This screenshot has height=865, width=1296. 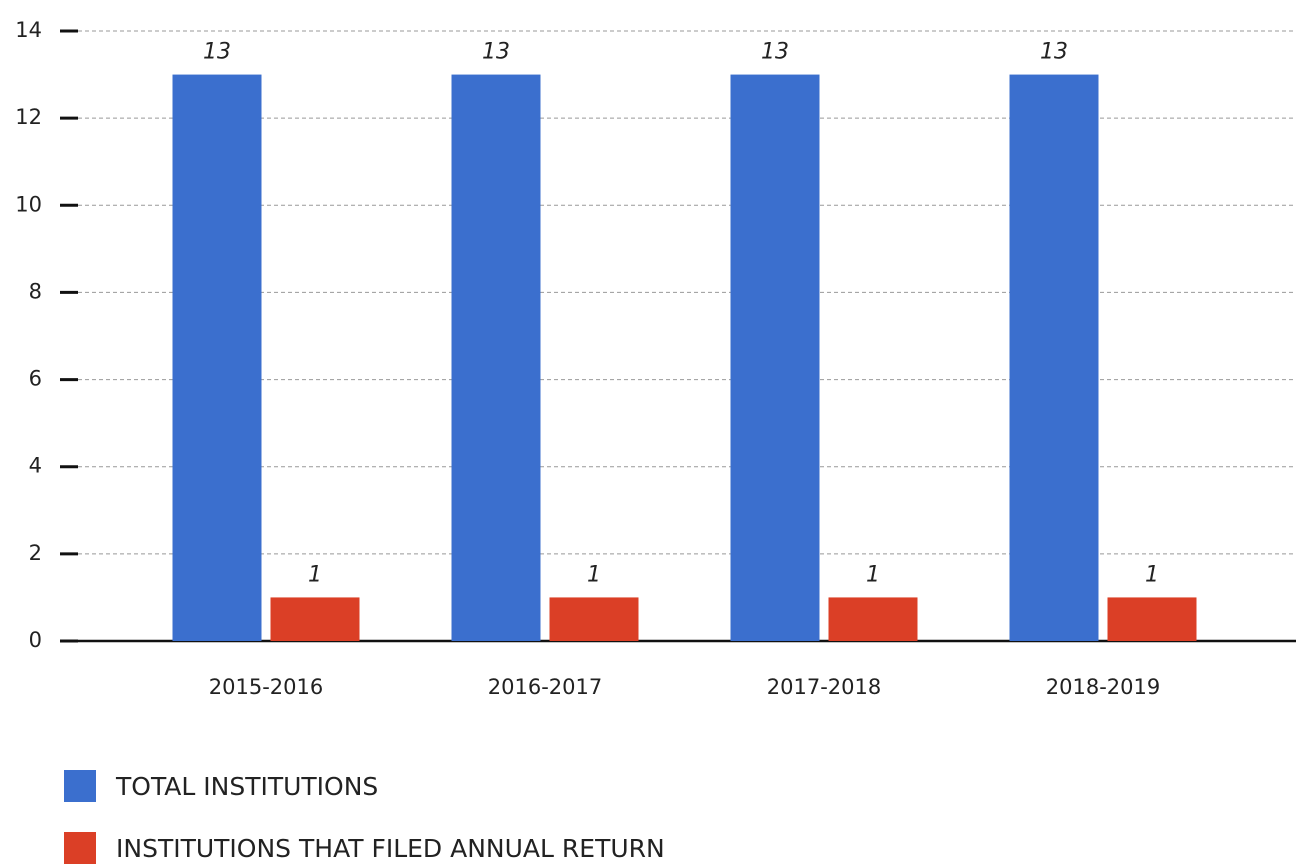 I want to click on y-tick-label: 14, so click(x=28, y=30).